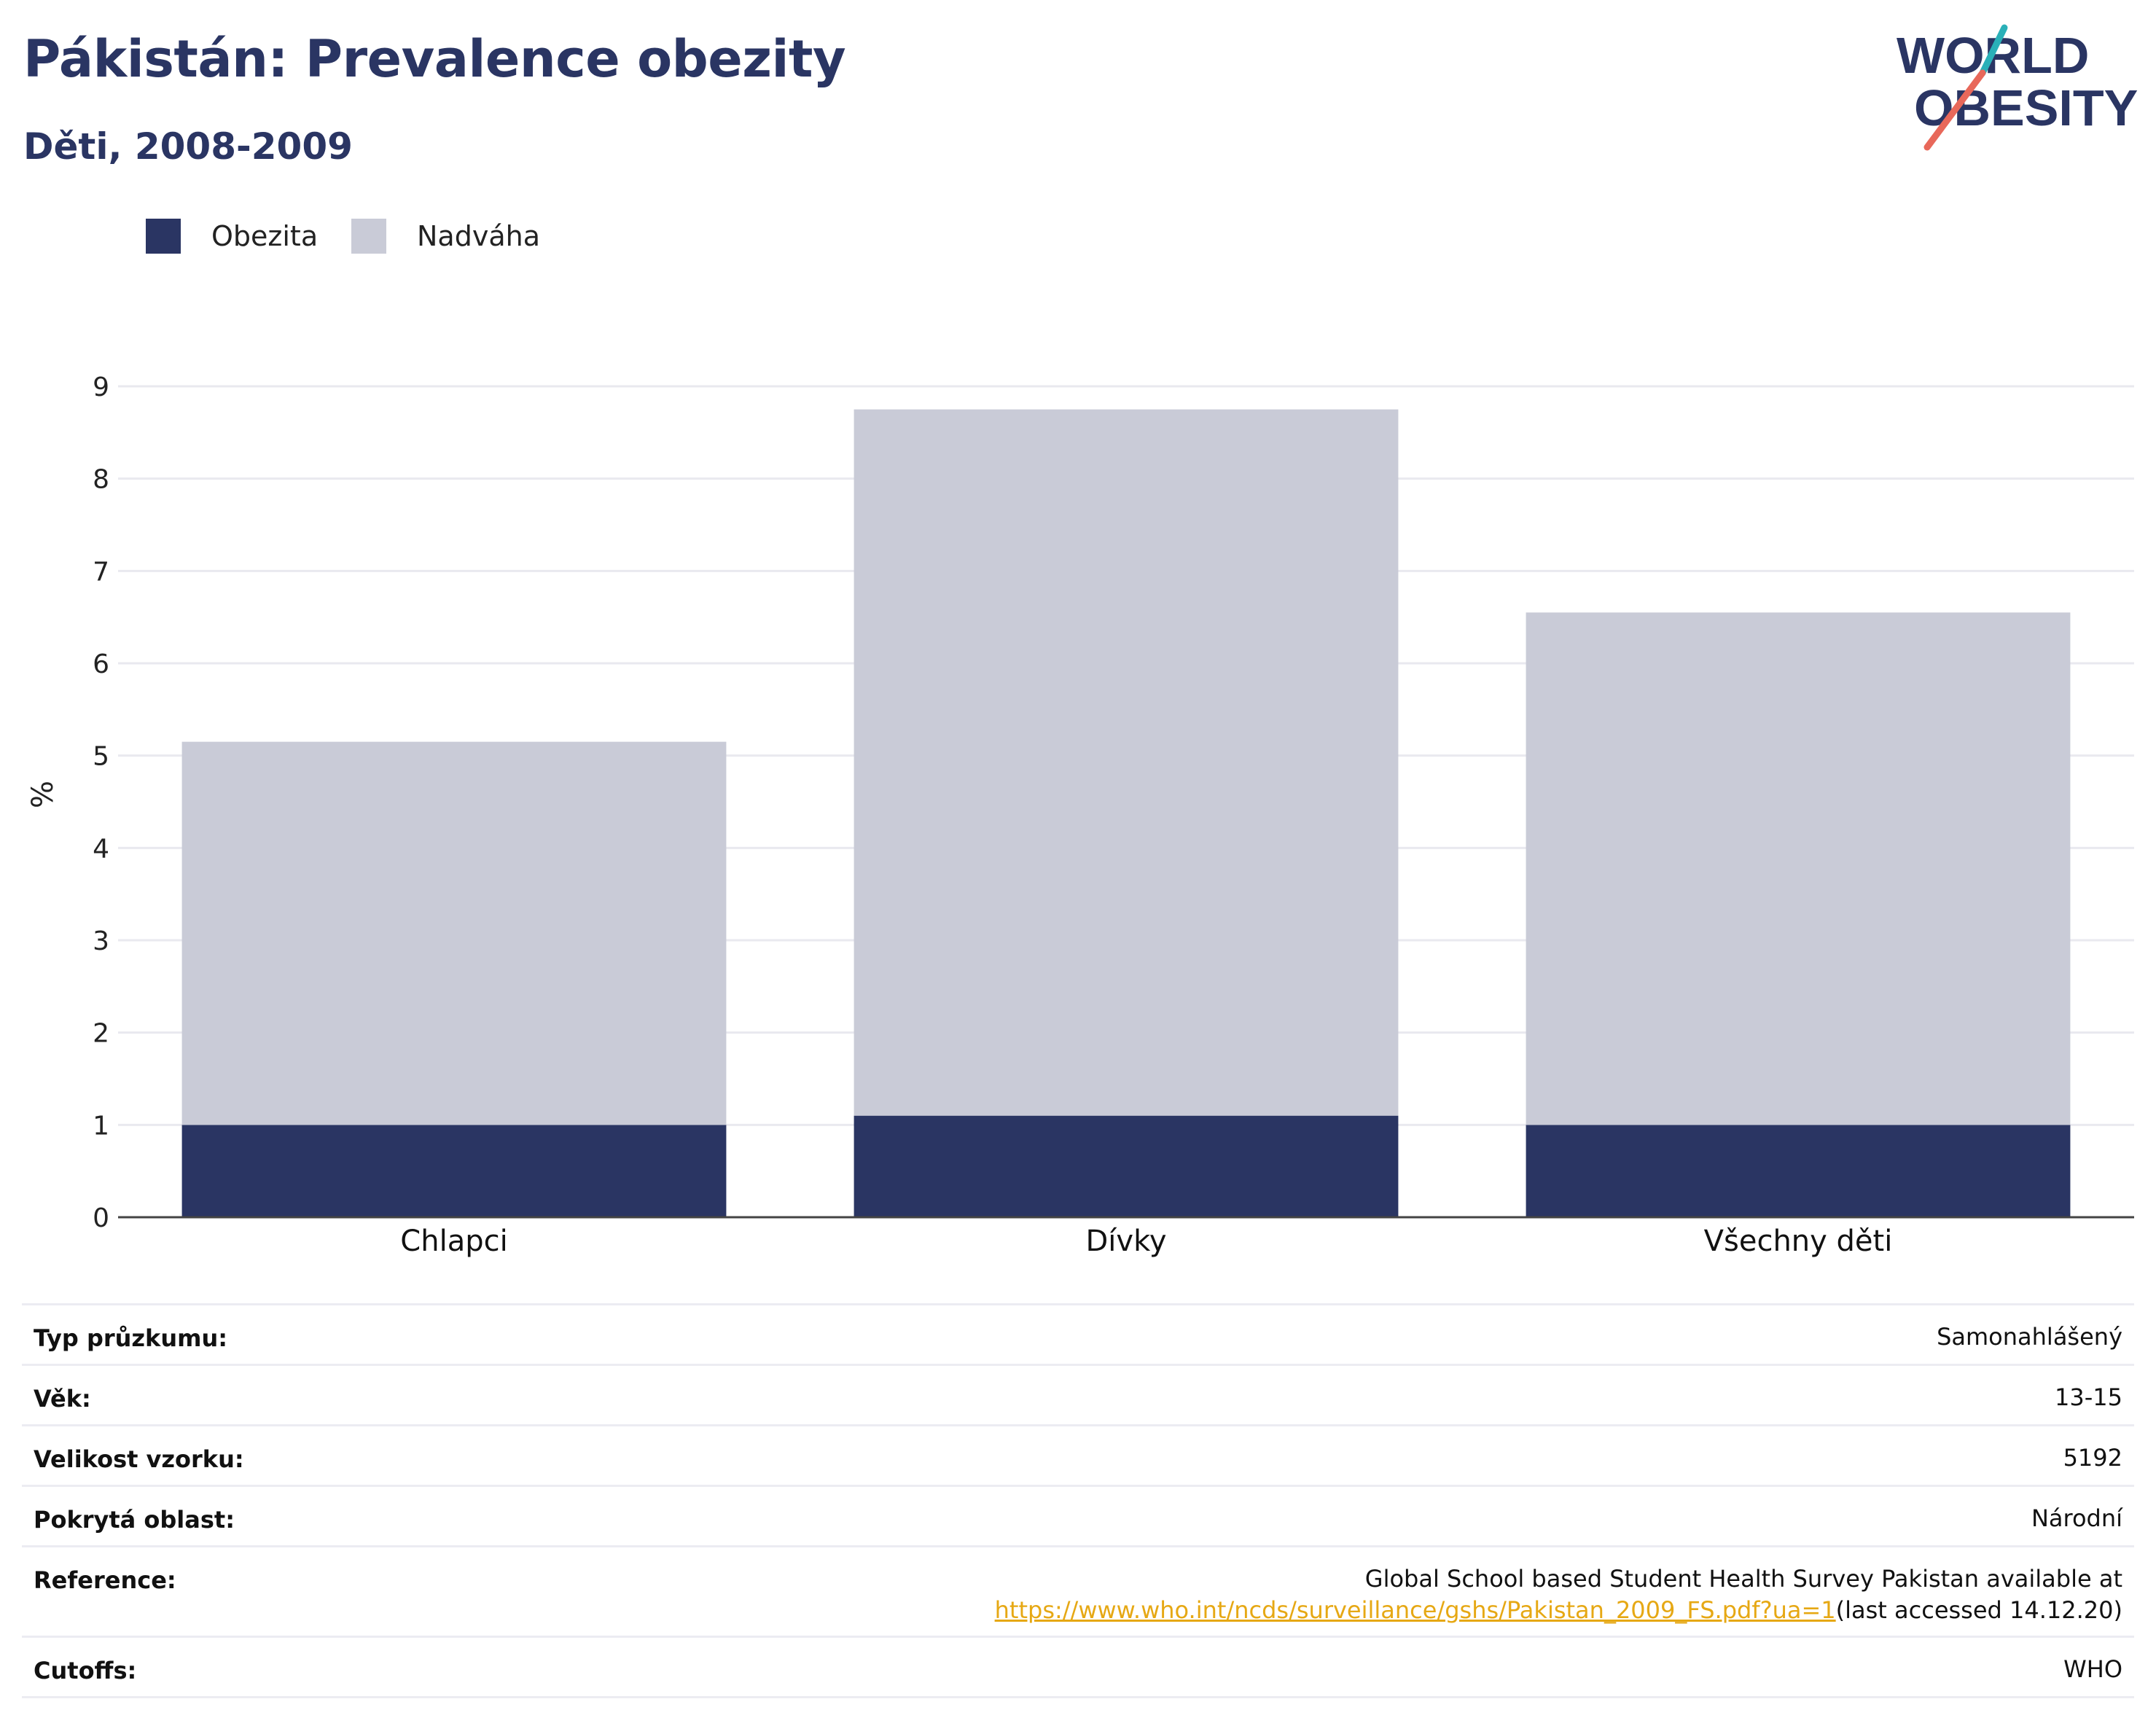 This screenshot has height=1734, width=2156. I want to click on info-label-cutoffs: Cutoffs:, so click(86, 1670).